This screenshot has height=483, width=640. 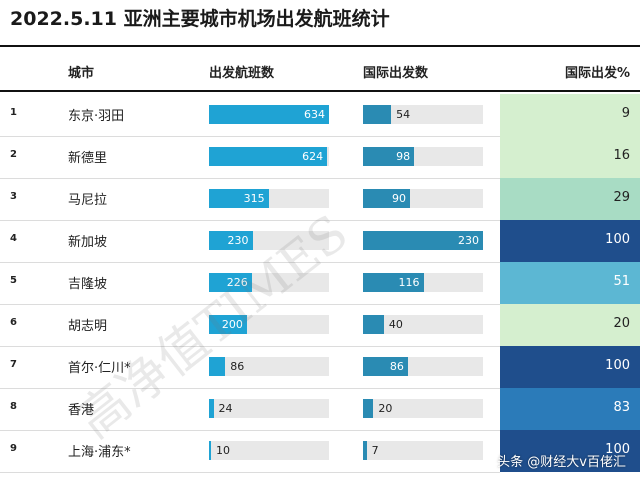 I want to click on city-name: 首尔·仁川*, so click(x=99, y=368).